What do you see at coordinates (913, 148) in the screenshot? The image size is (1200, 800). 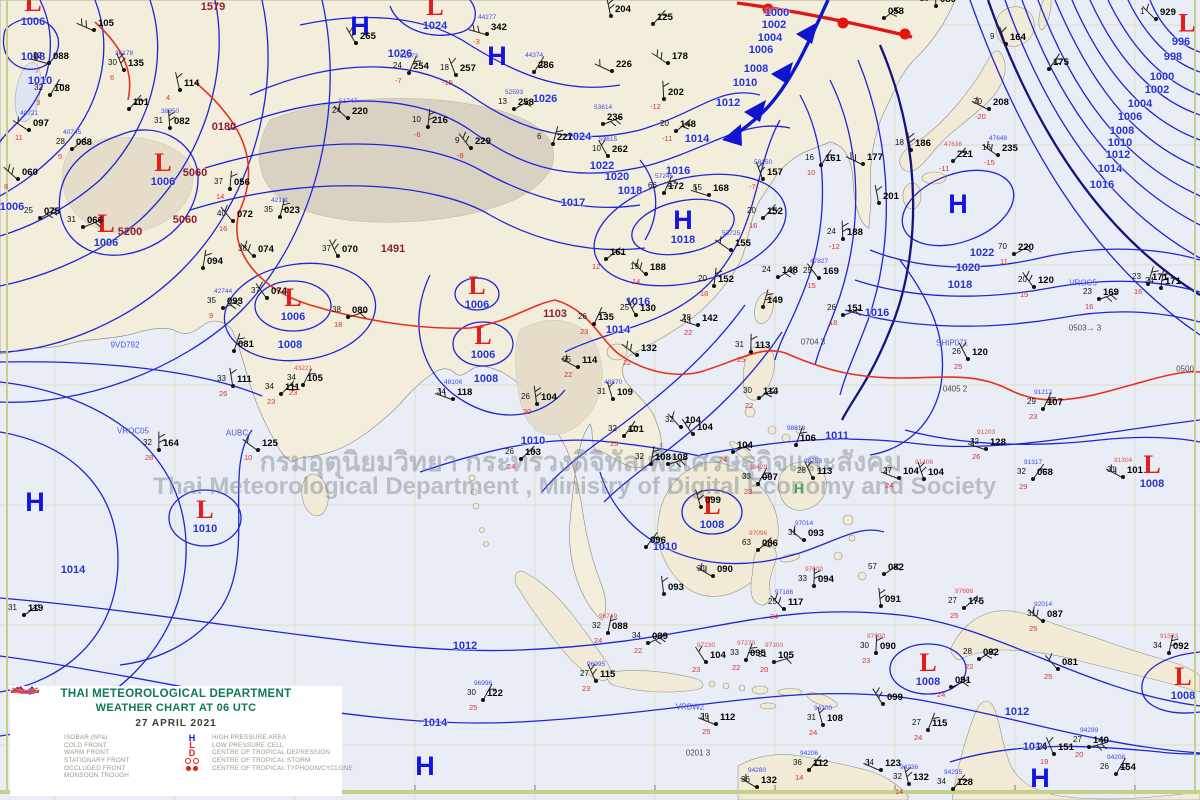 I see `station-plot: 186 18` at bounding box center [913, 148].